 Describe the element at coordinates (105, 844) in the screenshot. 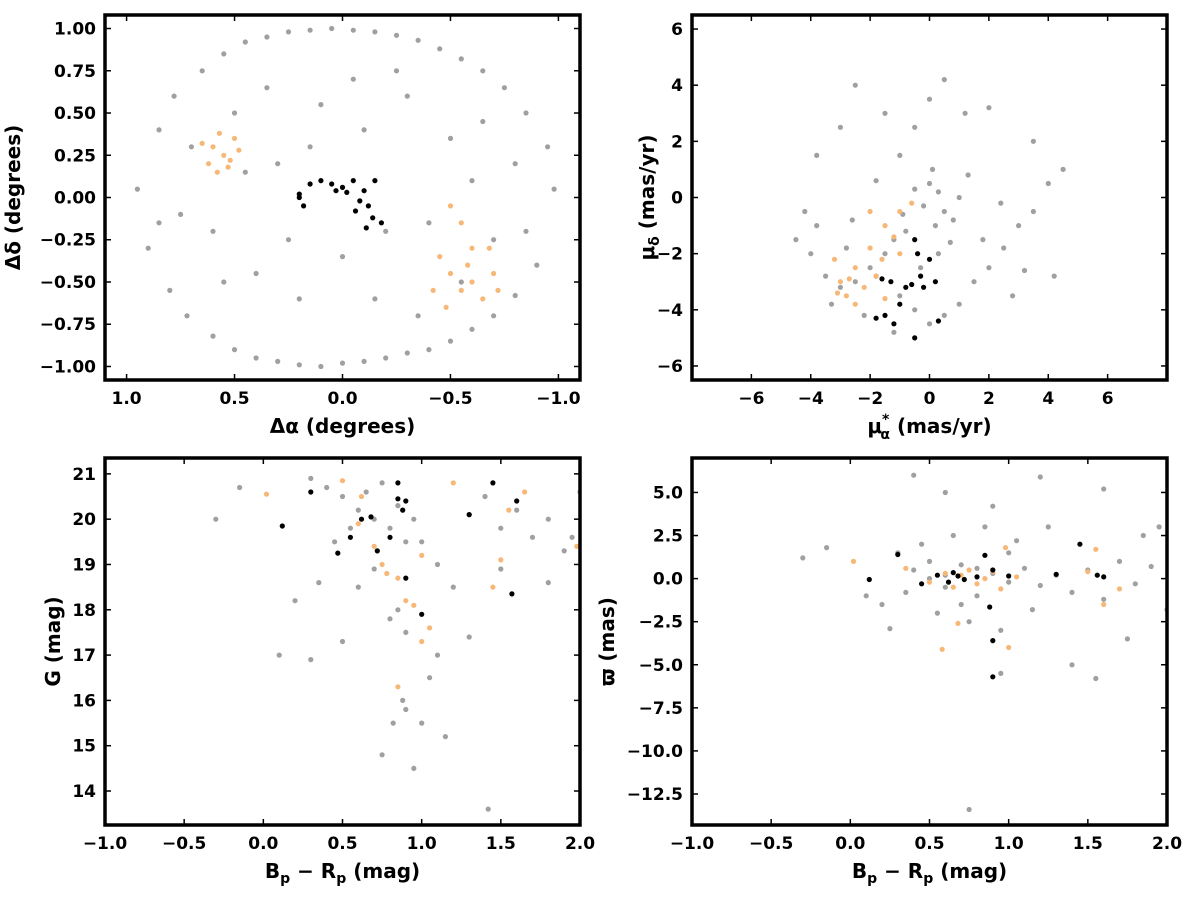

I see `x-tick-label: −1.0` at that location.